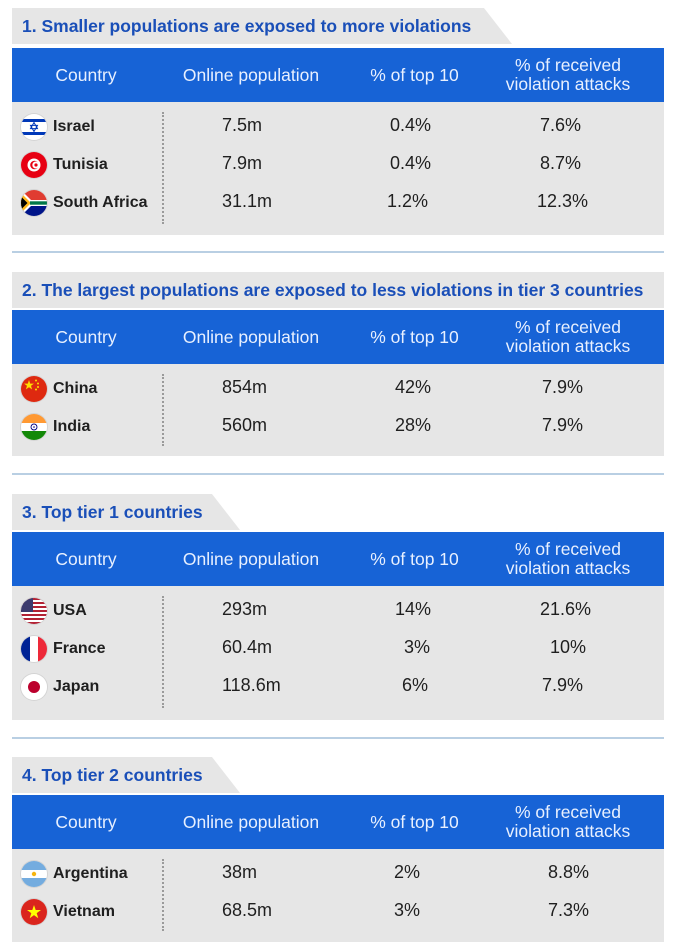 The height and width of the screenshot is (948, 680). I want to click on online-population-value: 293m, so click(245, 609).